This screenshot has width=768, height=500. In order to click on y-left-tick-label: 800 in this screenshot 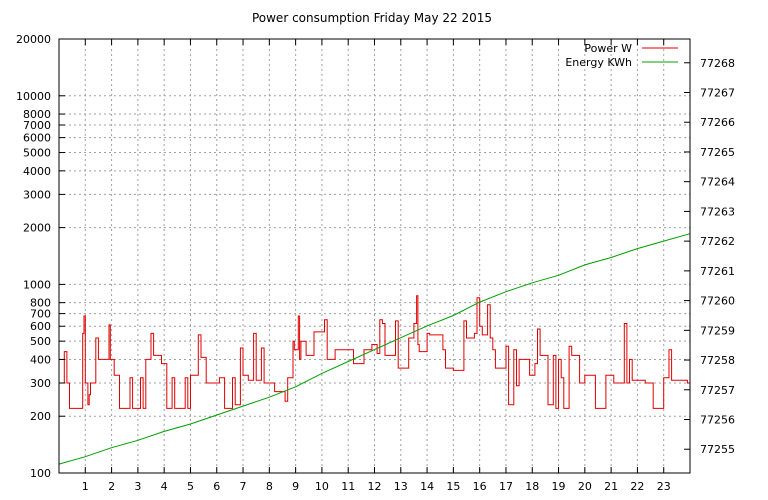, I will do `click(40, 303)`.